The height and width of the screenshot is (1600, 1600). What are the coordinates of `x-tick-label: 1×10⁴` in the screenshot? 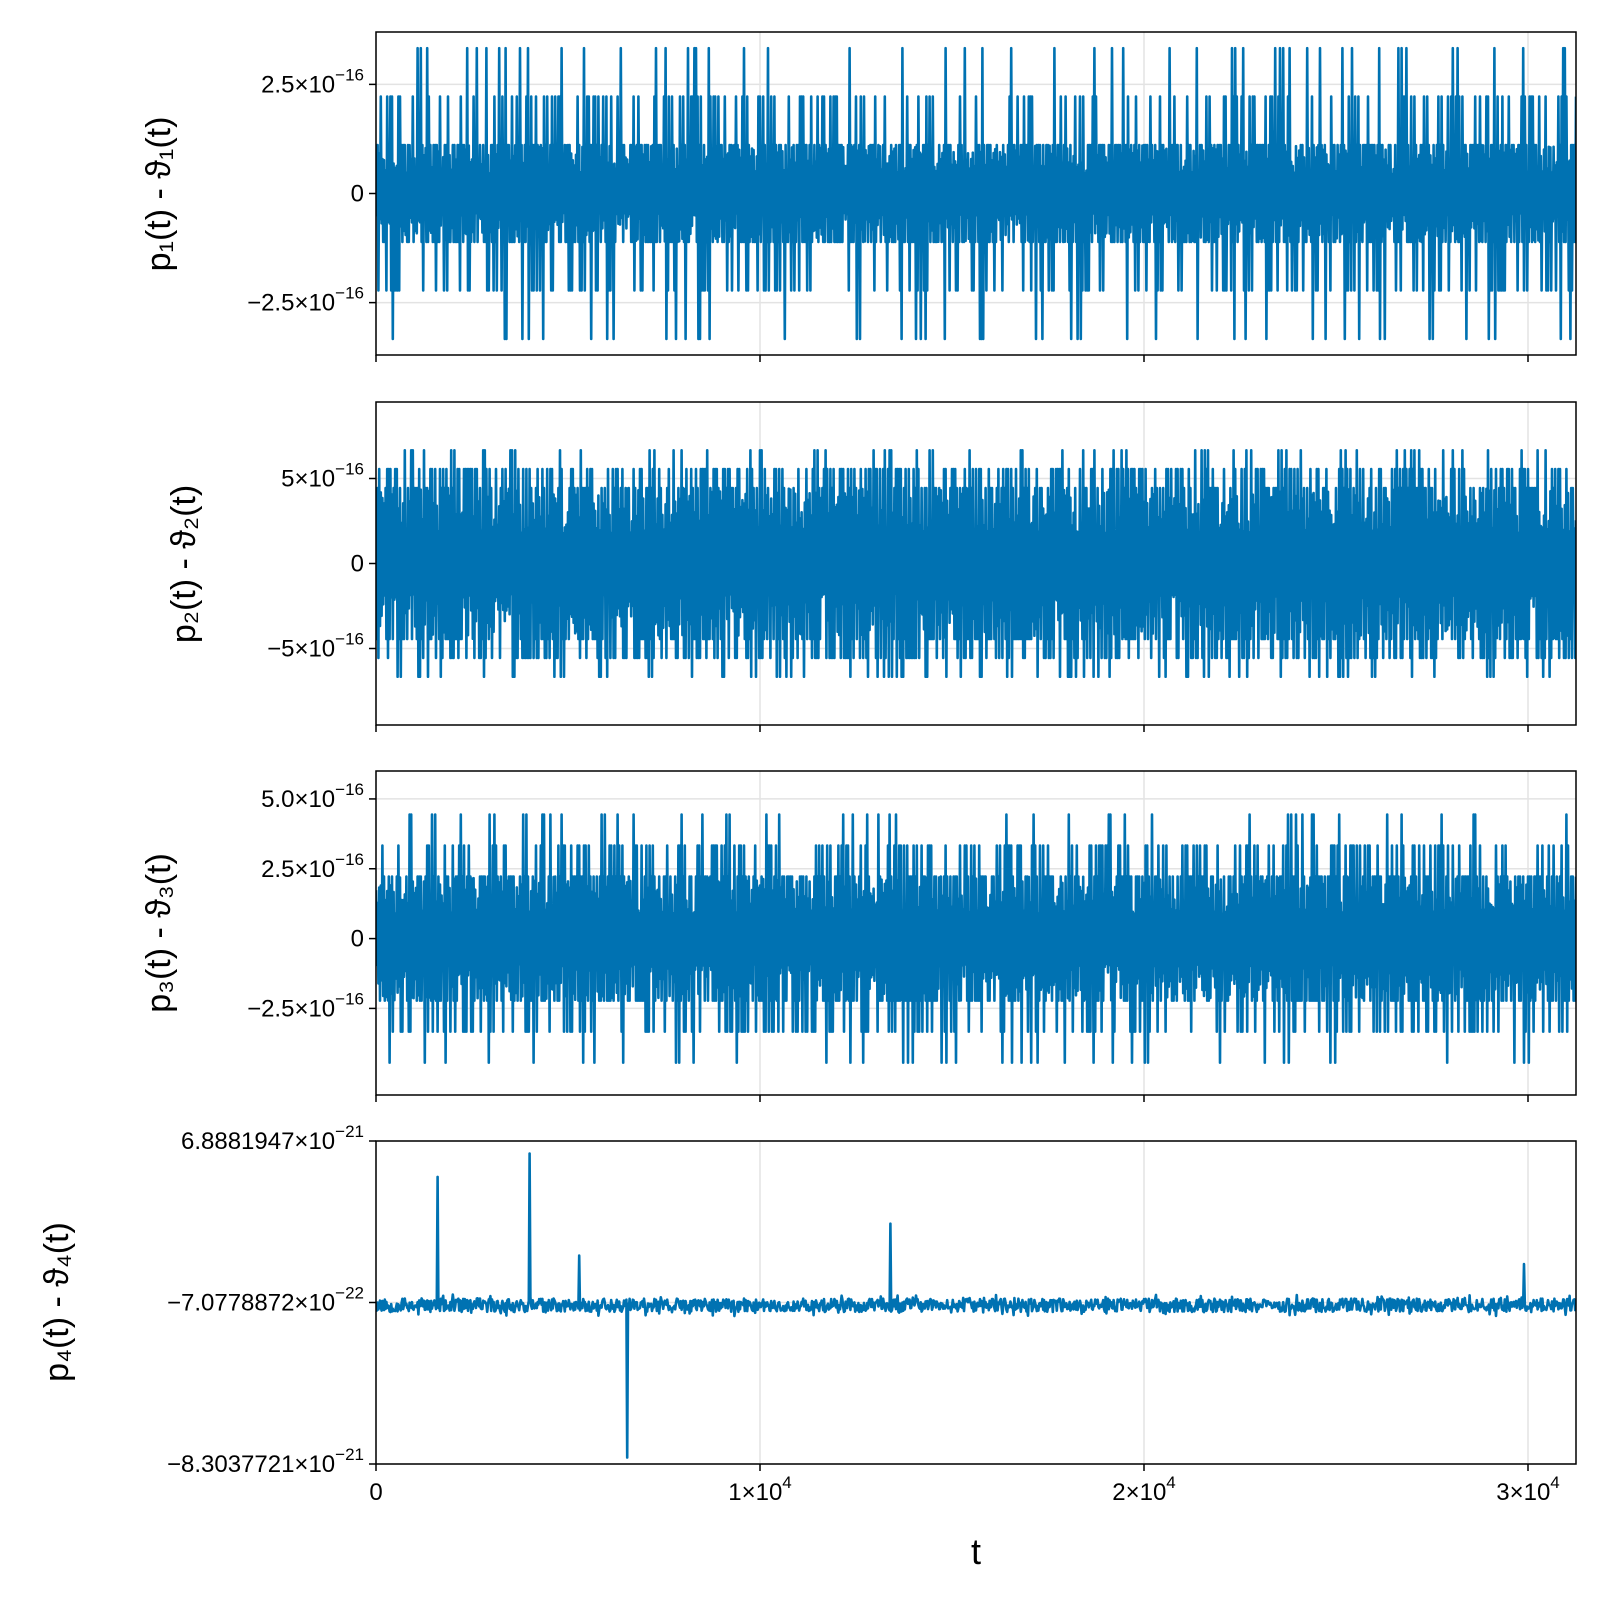 It's located at (760, 1489).